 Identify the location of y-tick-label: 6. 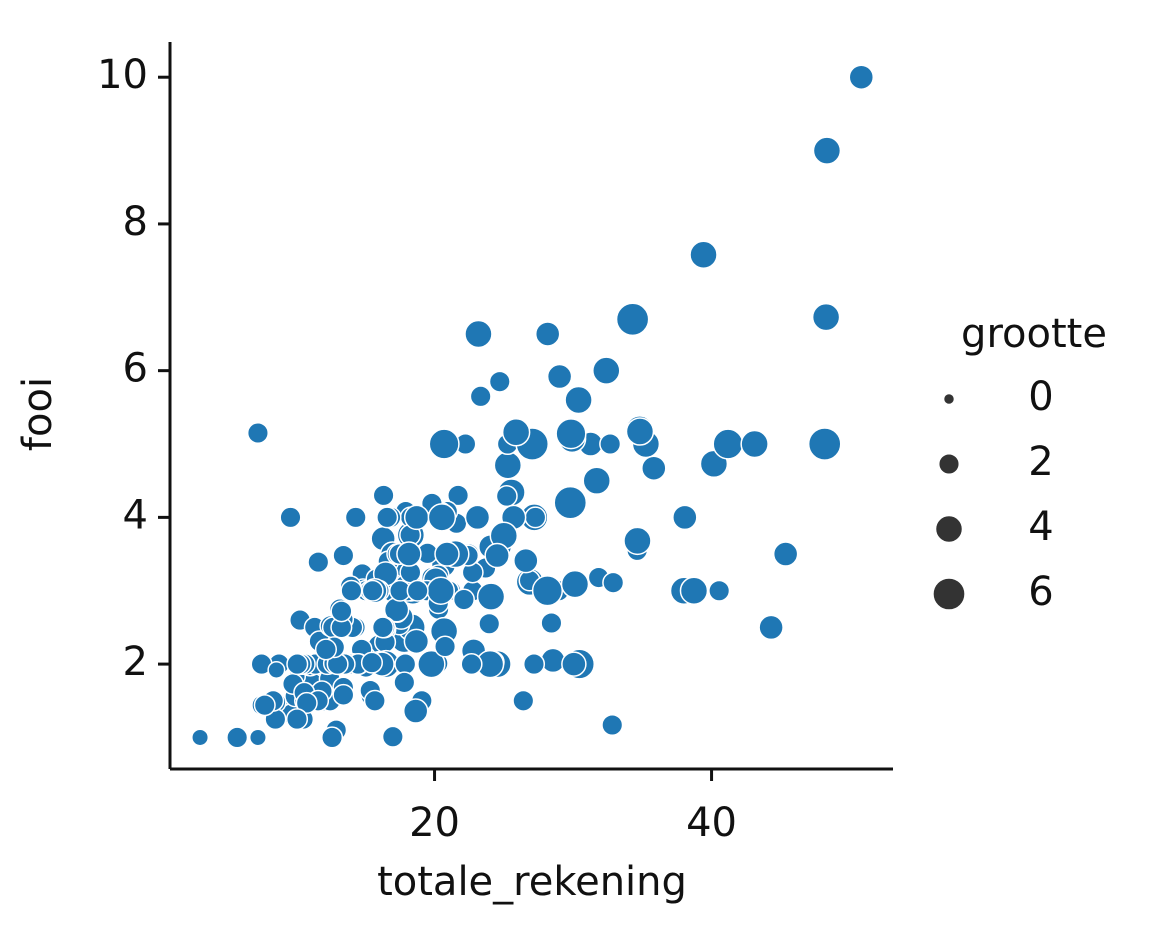
(135, 369).